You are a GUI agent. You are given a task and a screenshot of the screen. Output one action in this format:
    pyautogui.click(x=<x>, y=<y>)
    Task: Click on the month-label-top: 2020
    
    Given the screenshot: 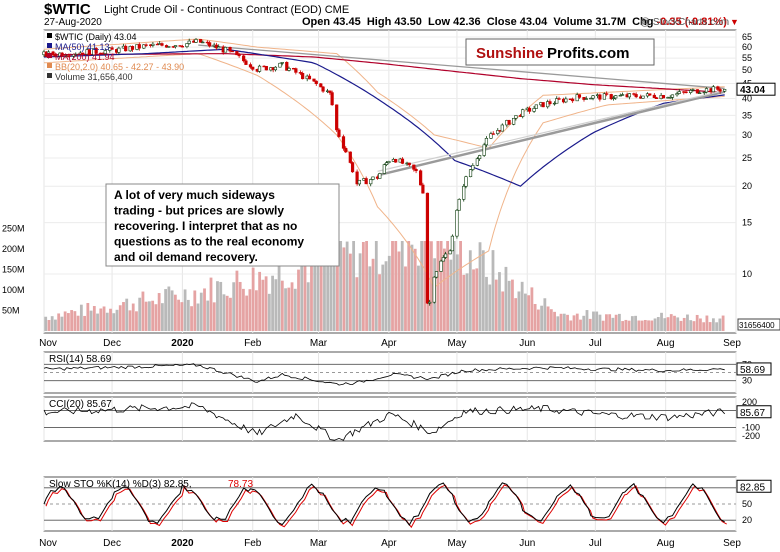 What is the action you would take?
    pyautogui.click(x=182, y=343)
    